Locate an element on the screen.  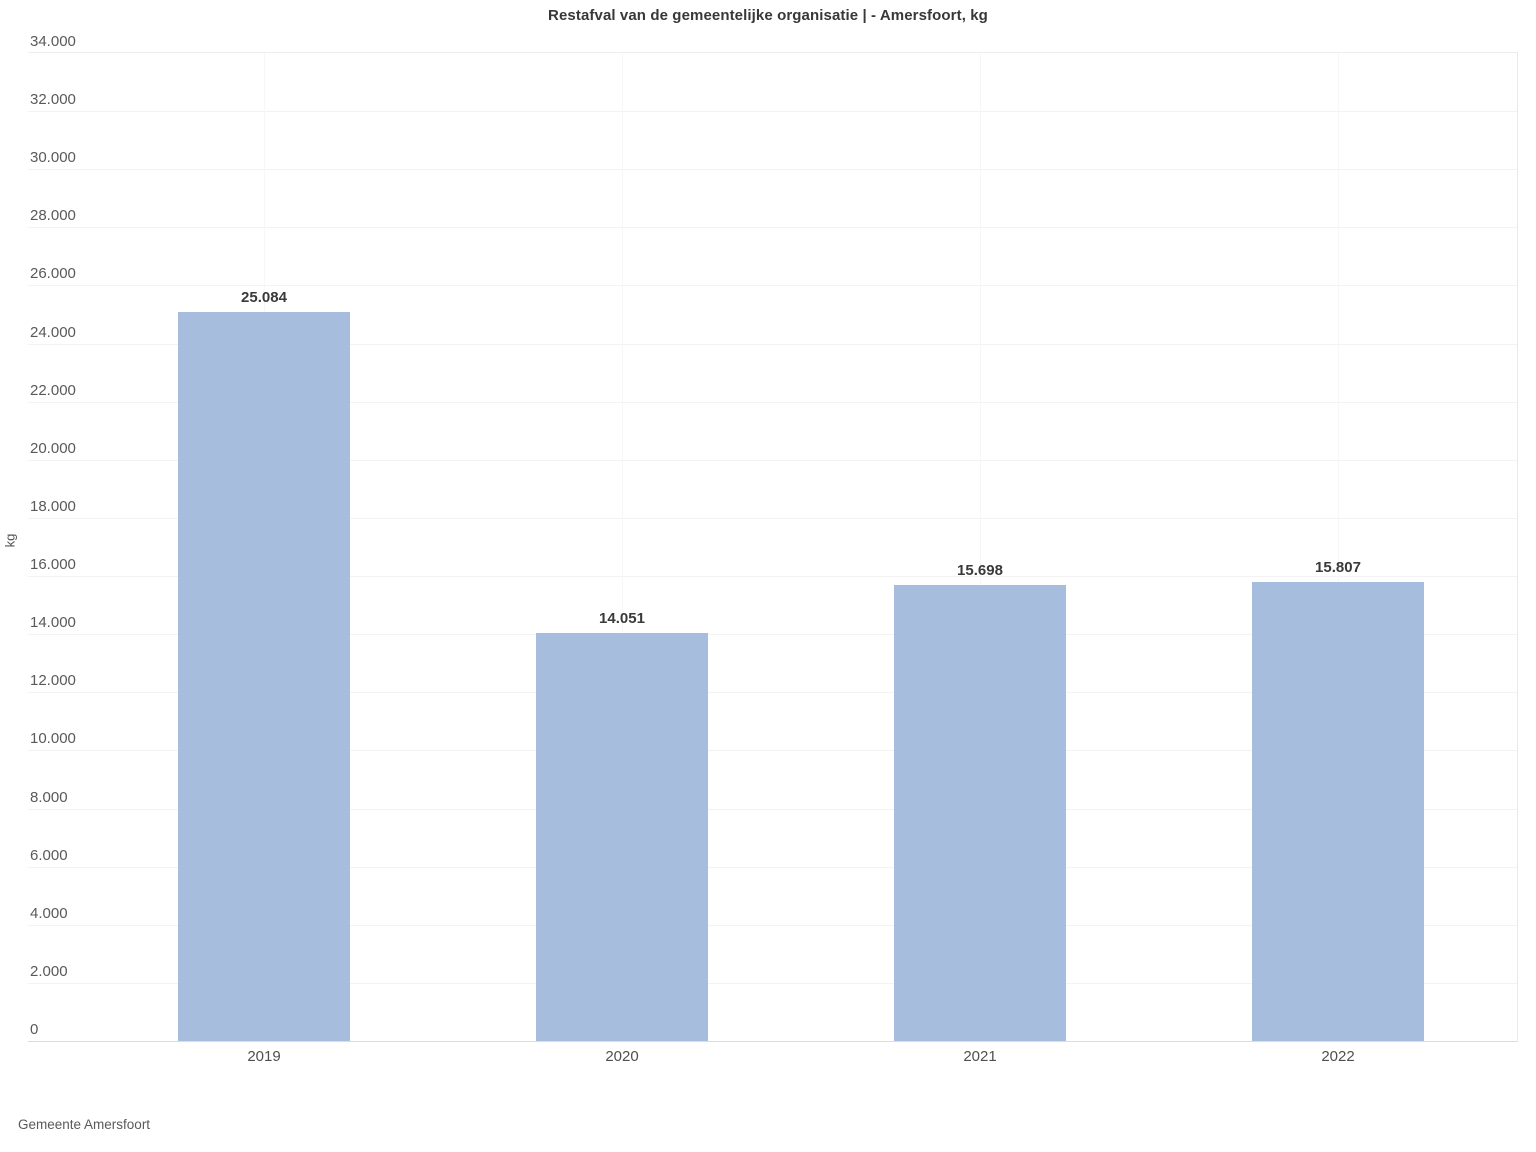
bar-2022 is located at coordinates (1338, 811).